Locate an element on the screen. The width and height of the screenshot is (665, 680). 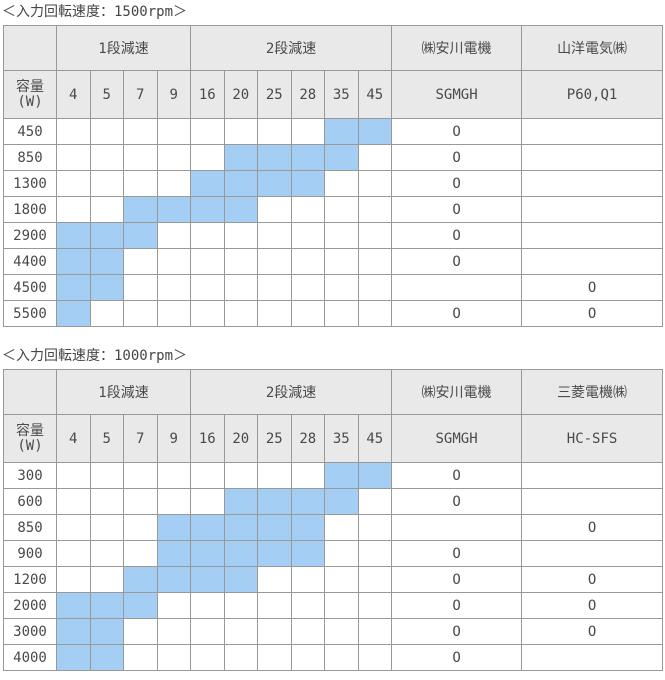
ratio-header-25: 25 is located at coordinates (274, 94).